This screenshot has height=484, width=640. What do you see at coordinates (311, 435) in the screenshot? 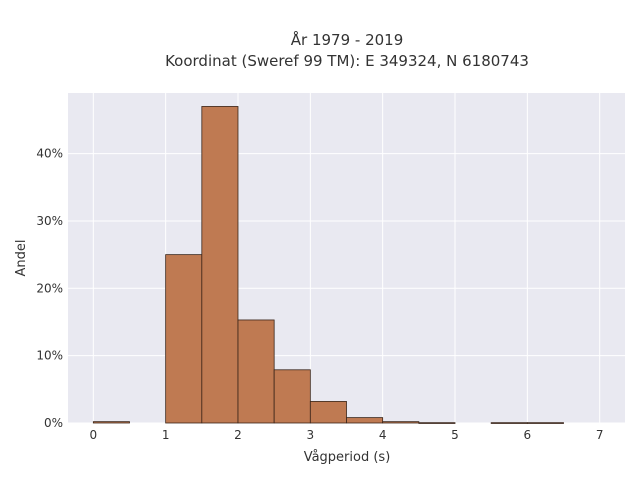
I see `x-tick-label: 3` at bounding box center [311, 435].